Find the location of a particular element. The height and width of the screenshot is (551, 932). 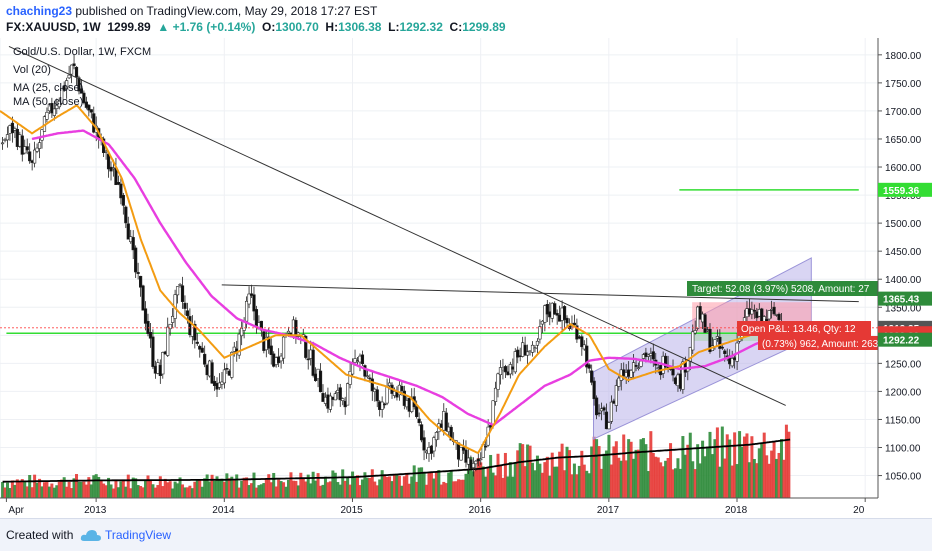

footer-bar: Created with TradingView is located at coordinates (466, 534).